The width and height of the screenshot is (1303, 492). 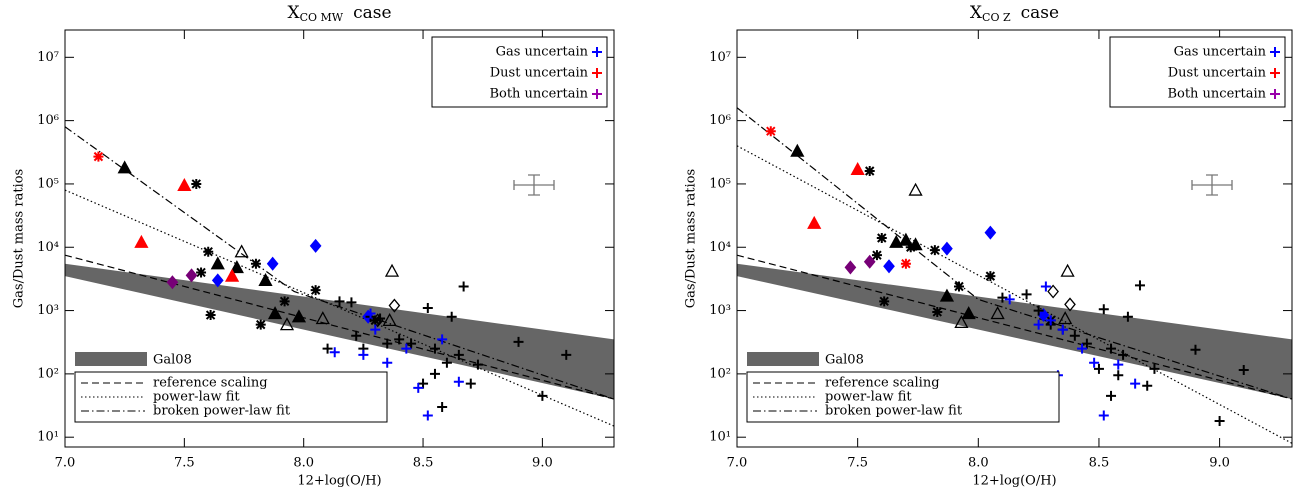 I want to click on fit-line, so click(x=339, y=327).